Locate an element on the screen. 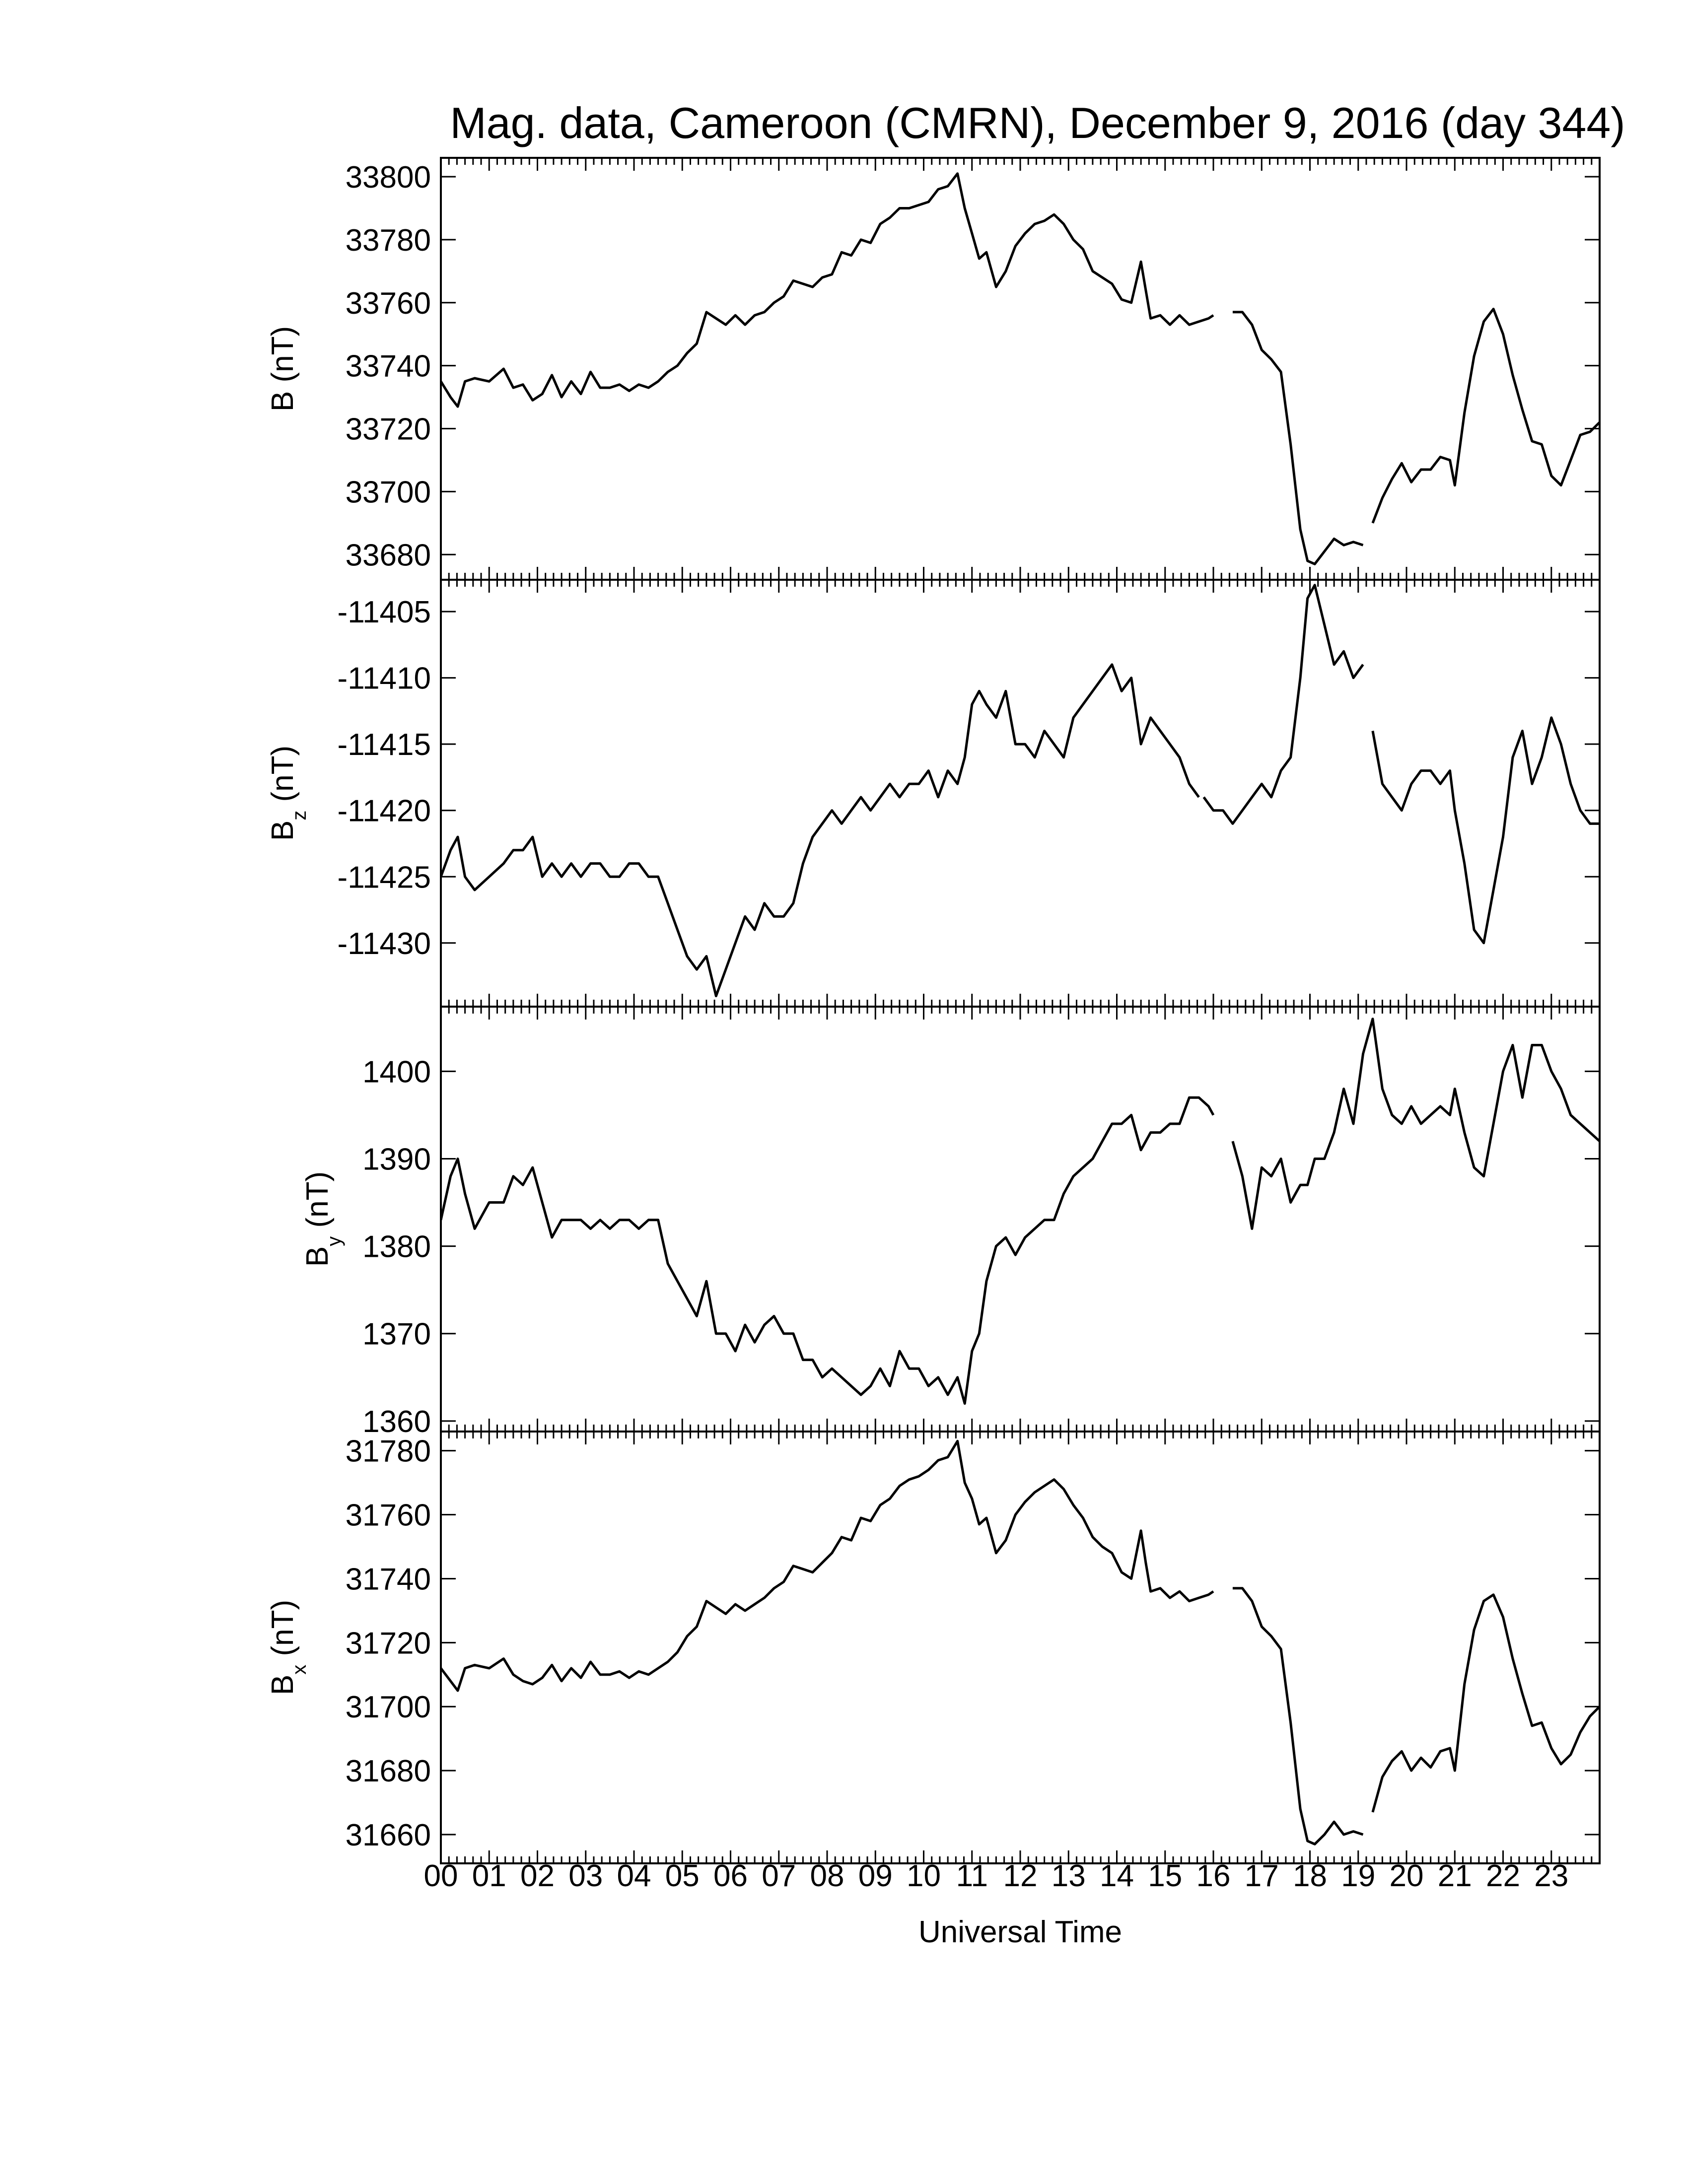  y-tick-label: 1380 is located at coordinates (396, 1247).